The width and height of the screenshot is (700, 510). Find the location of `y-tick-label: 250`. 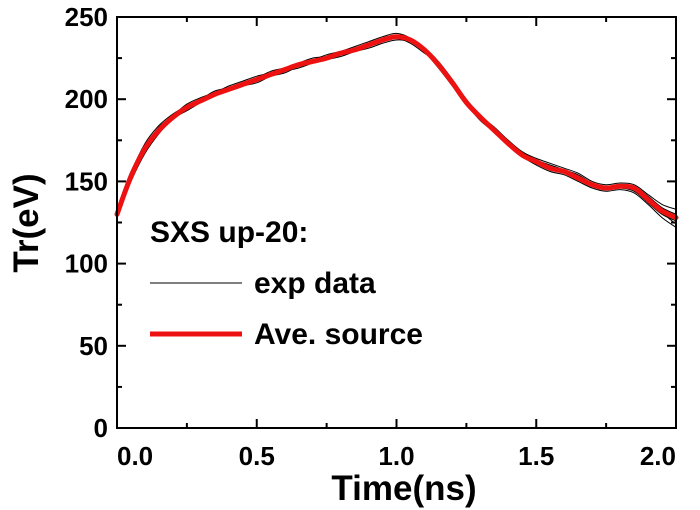

y-tick-label: 250 is located at coordinates (86, 17).